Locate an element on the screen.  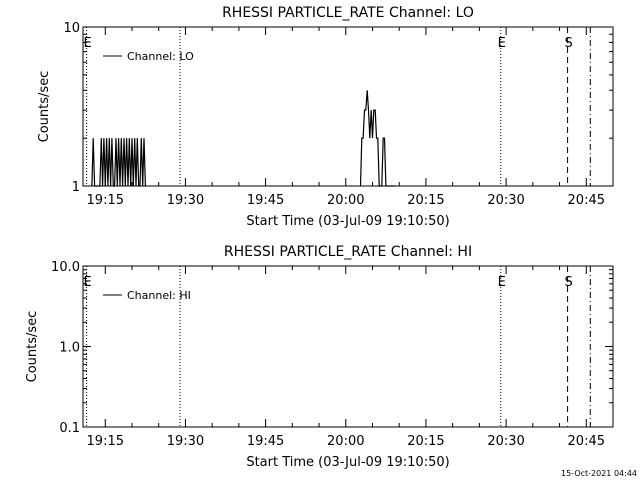
chart-title: RHESSI PARTICLE_RATE Channel: LO is located at coordinates (348, 13).